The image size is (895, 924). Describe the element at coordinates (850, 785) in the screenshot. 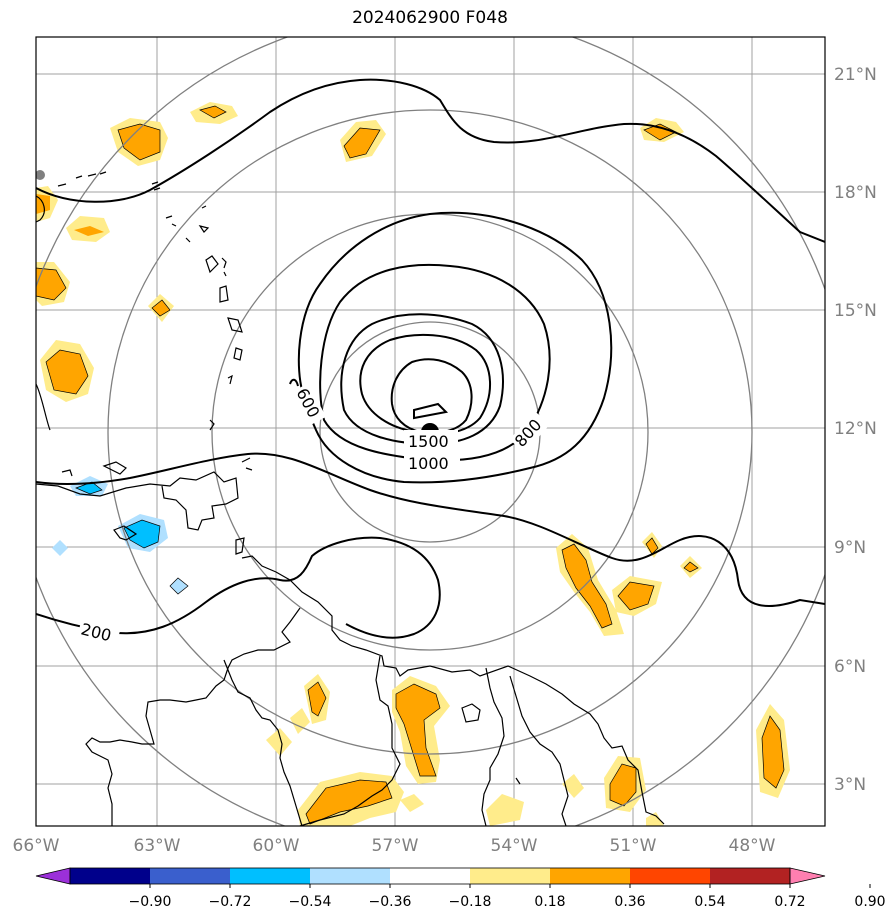

I see `lat-tick-label: 3°N` at that location.